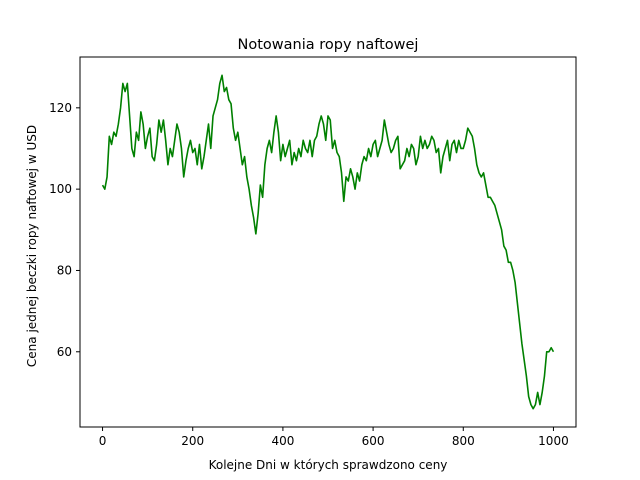 Image resolution: width=640 pixels, height=480 pixels. Describe the element at coordinates (334, 437) in the screenshot. I see `x-axis: 0 200 400 600 800 1000` at that location.